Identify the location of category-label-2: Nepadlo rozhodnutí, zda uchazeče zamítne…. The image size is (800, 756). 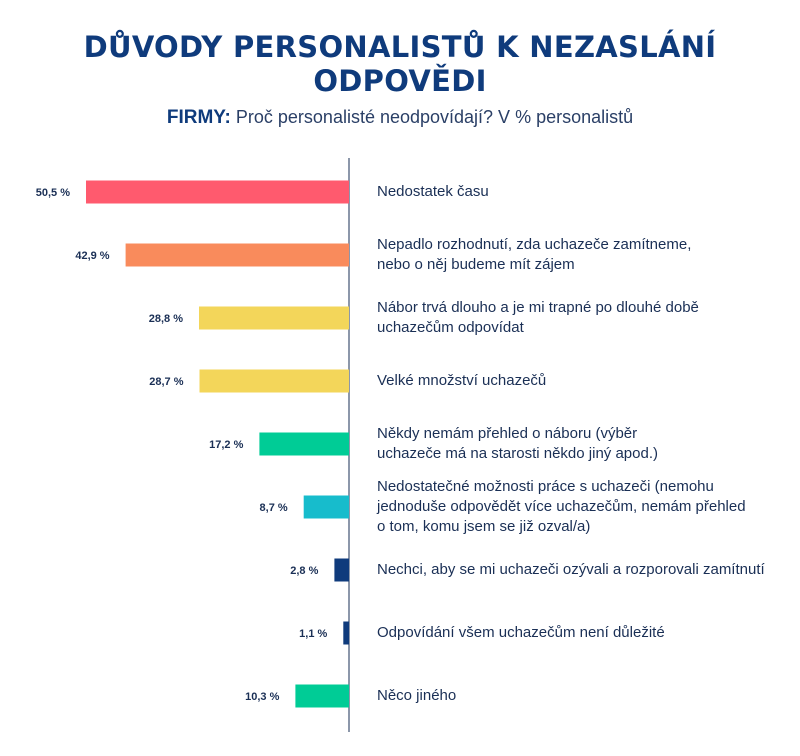
(534, 254).